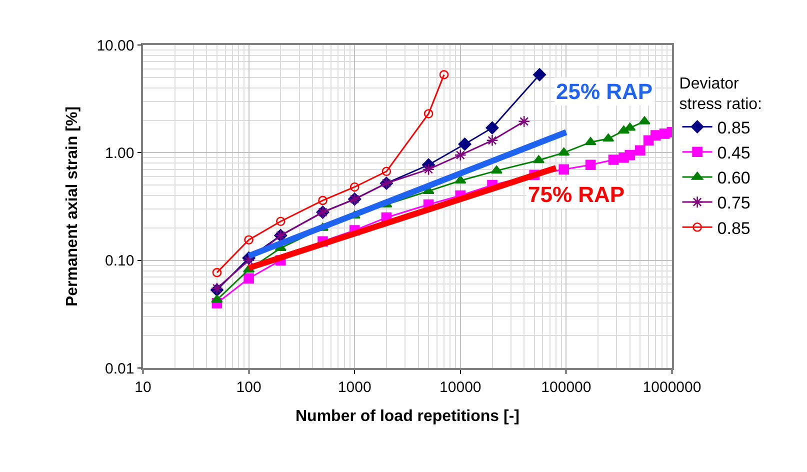  What do you see at coordinates (720, 94) in the screenshot?
I see `legend-title: Deviator stress ratio:` at bounding box center [720, 94].